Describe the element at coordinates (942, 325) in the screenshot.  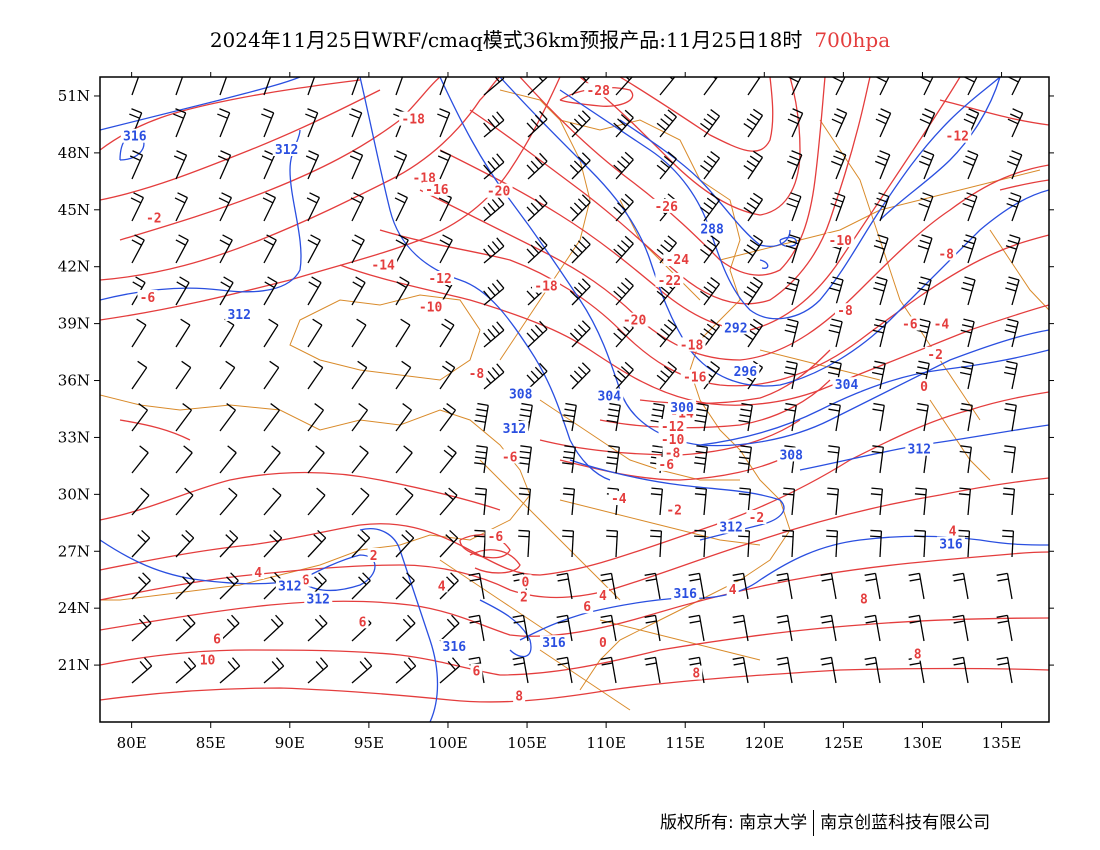
I see `temperature-label: -4` at that location.